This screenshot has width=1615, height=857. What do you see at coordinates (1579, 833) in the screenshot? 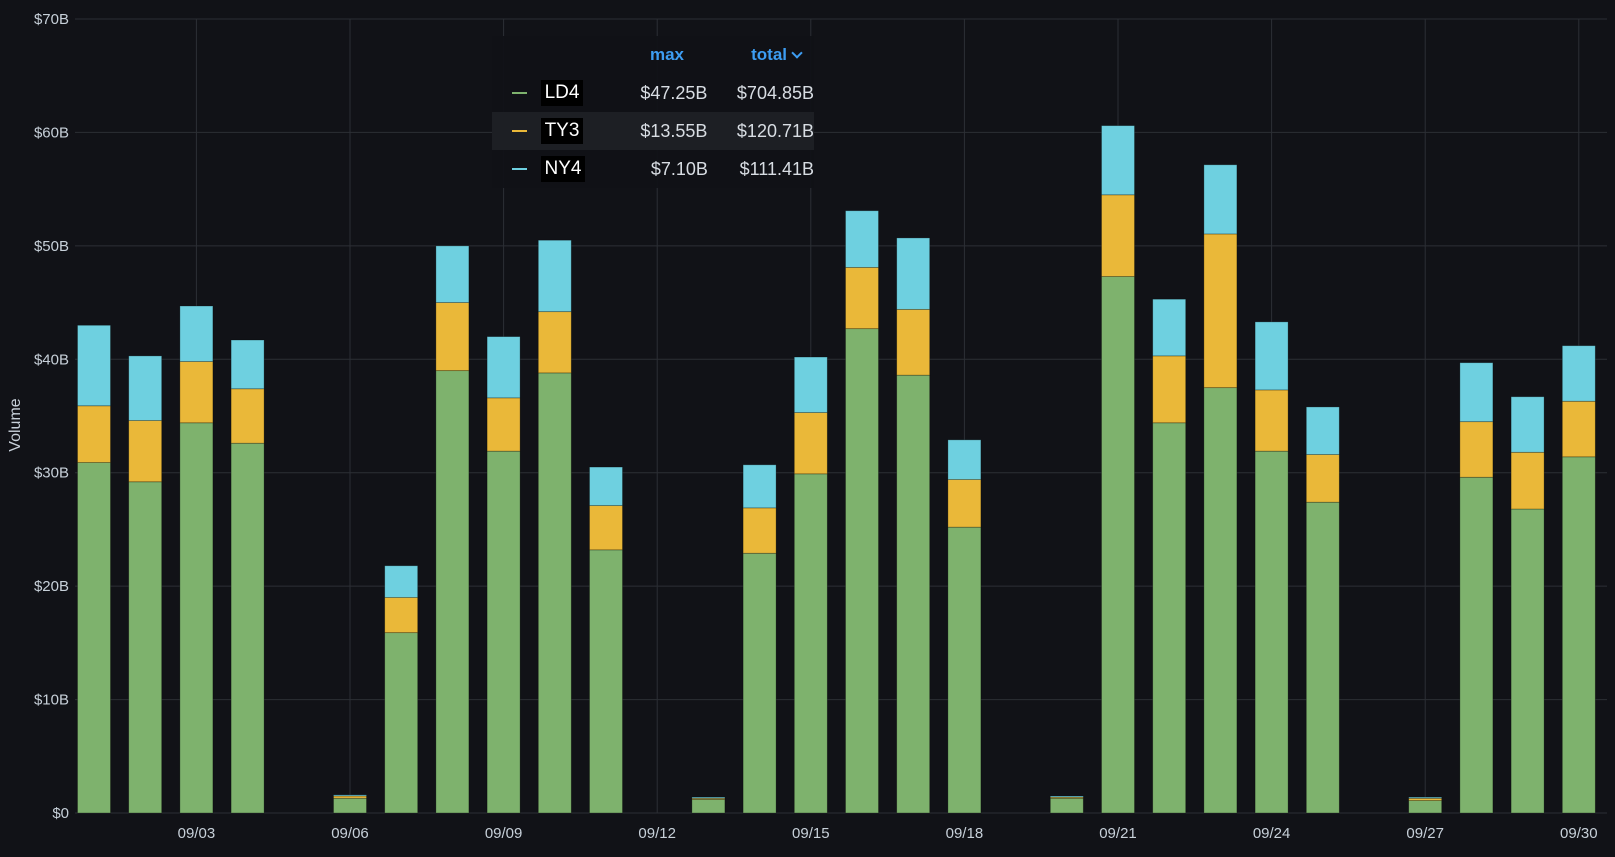
I see `x-tick-label: 09/30` at bounding box center [1579, 833].